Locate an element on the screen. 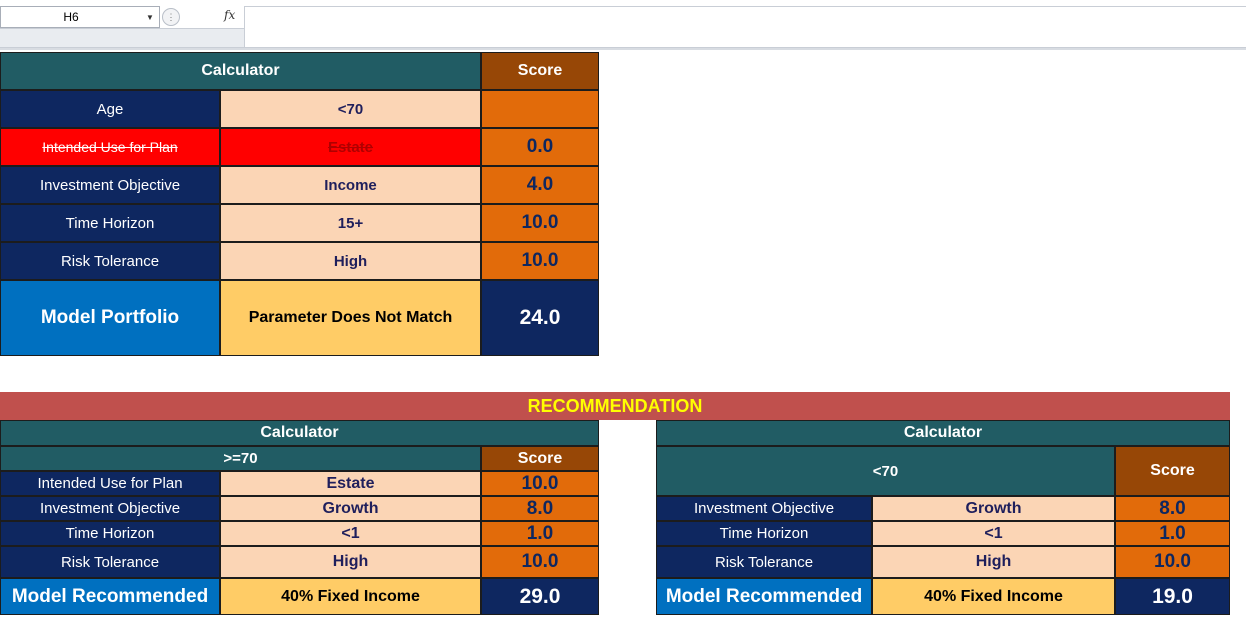 The image size is (1246, 637). right-row-value-risk-tolerance: High is located at coordinates (993, 562).